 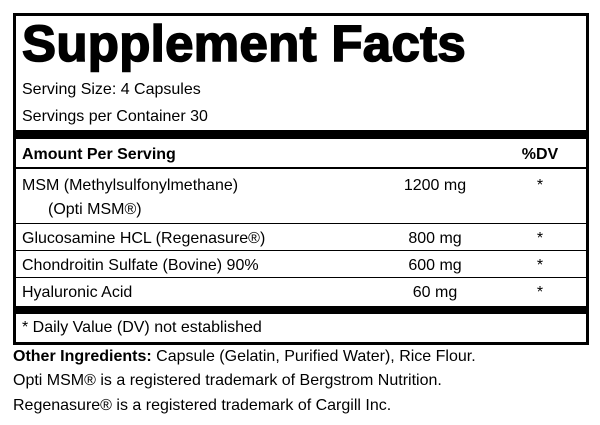 I want to click on other-ingredients-label: Other Ingredients:, so click(x=82, y=356).